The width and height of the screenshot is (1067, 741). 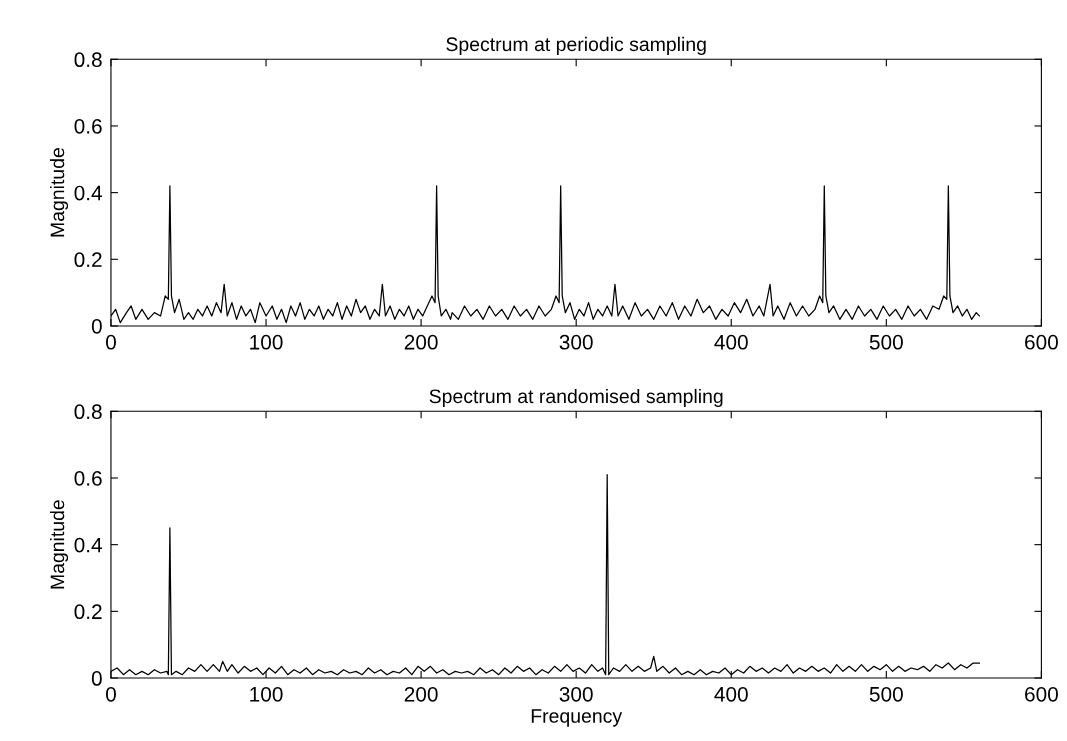 What do you see at coordinates (577, 718) in the screenshot?
I see `x-axis-title: Frequency` at bounding box center [577, 718].